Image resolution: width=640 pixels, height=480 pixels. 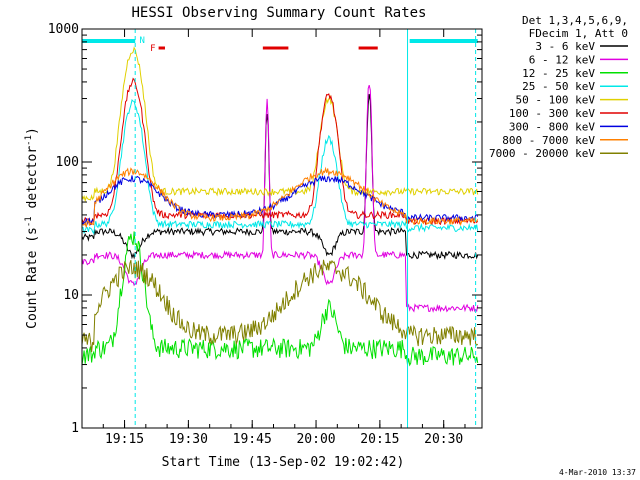 I want to click on y-tick-label-3: 1000, so click(x=63, y=29).